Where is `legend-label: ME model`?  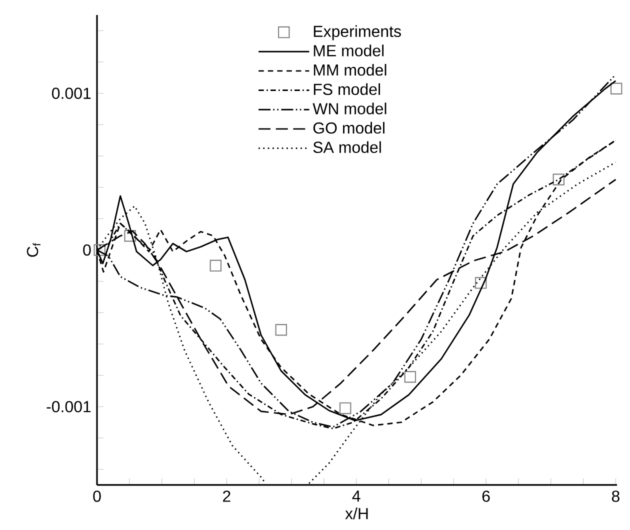
legend-label: ME model is located at coordinates (349, 50).